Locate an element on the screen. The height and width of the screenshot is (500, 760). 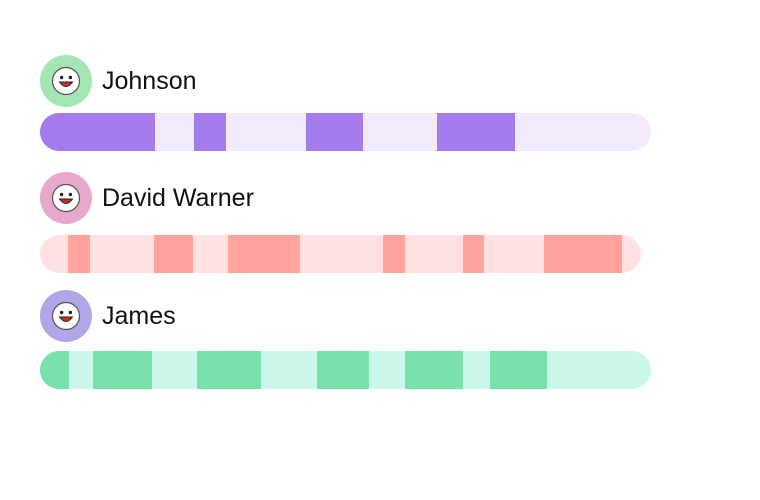
person-header: David Warner is located at coordinates (147, 198).